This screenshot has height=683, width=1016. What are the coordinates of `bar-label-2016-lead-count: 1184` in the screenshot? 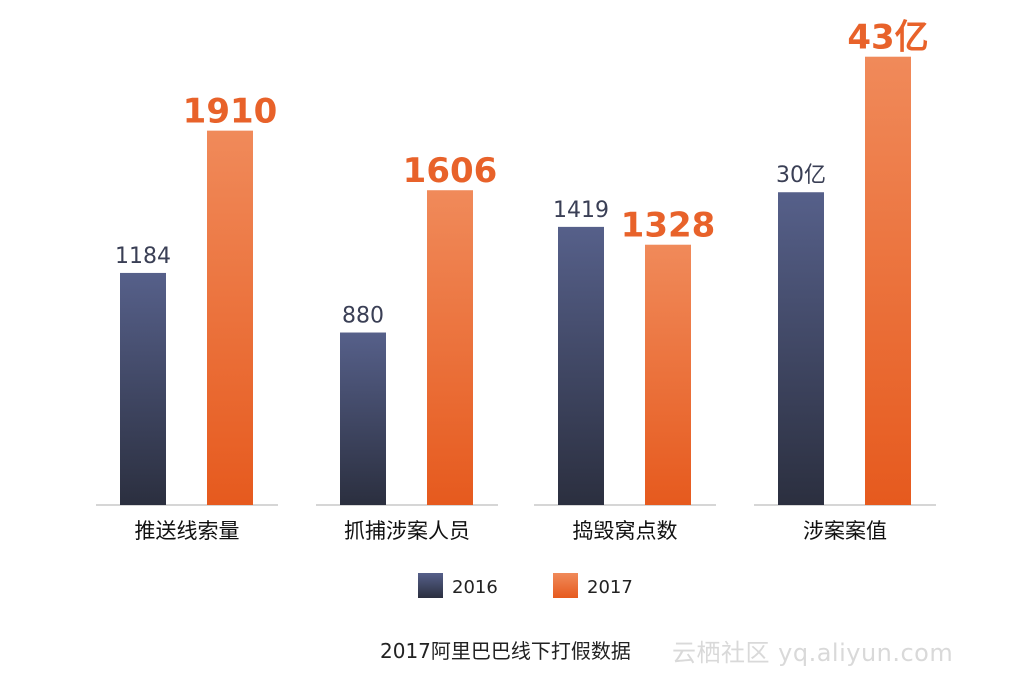 It's located at (143, 256).